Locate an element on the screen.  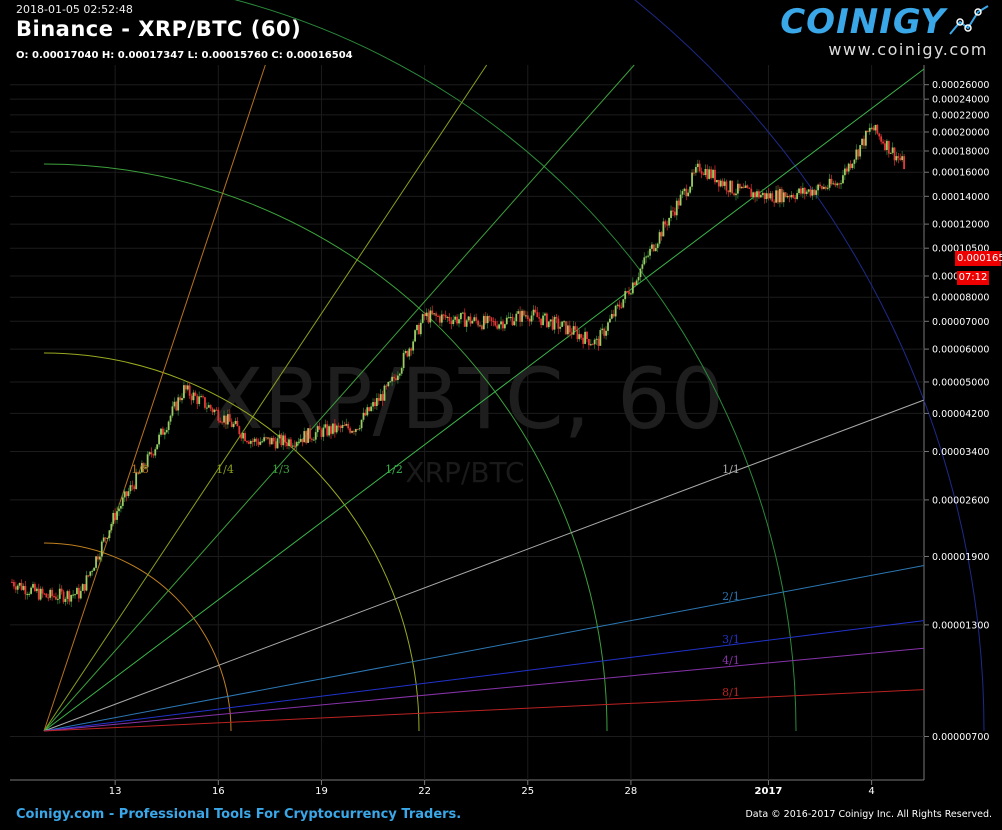
gann-fan-line is located at coordinates (484, 689).